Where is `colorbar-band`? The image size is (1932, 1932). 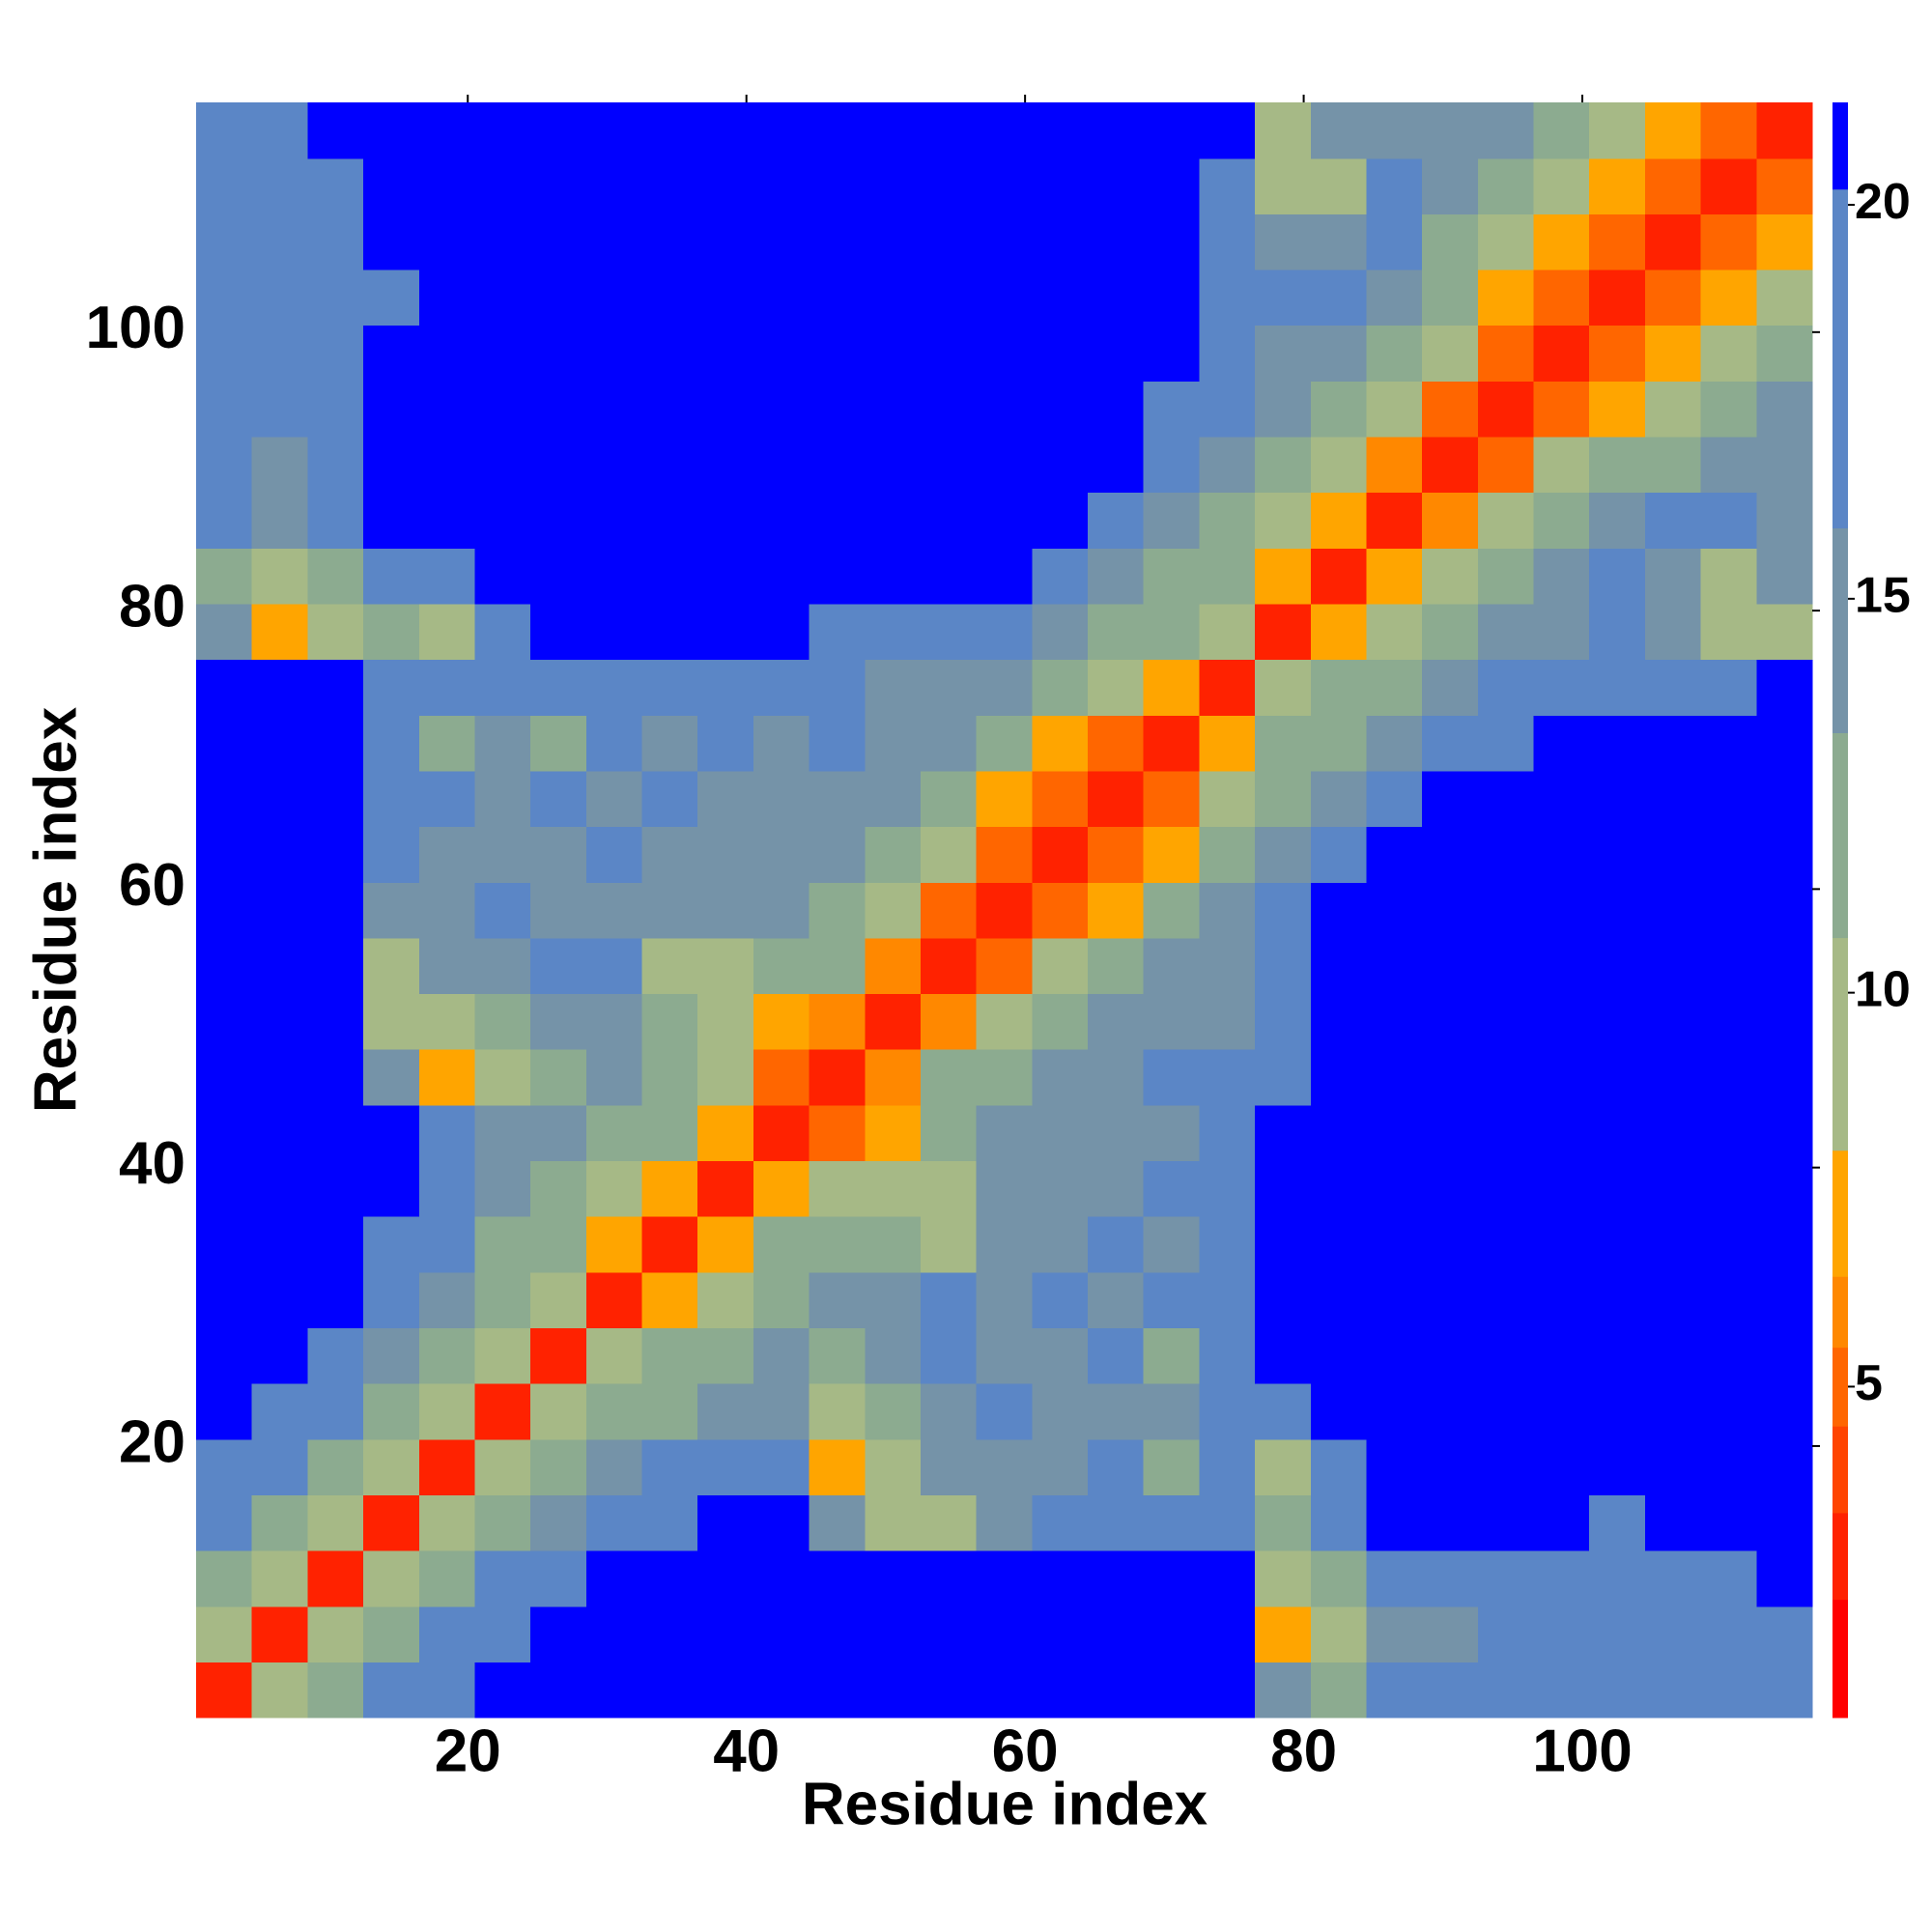
colorbar-band is located at coordinates (1840, 1044).